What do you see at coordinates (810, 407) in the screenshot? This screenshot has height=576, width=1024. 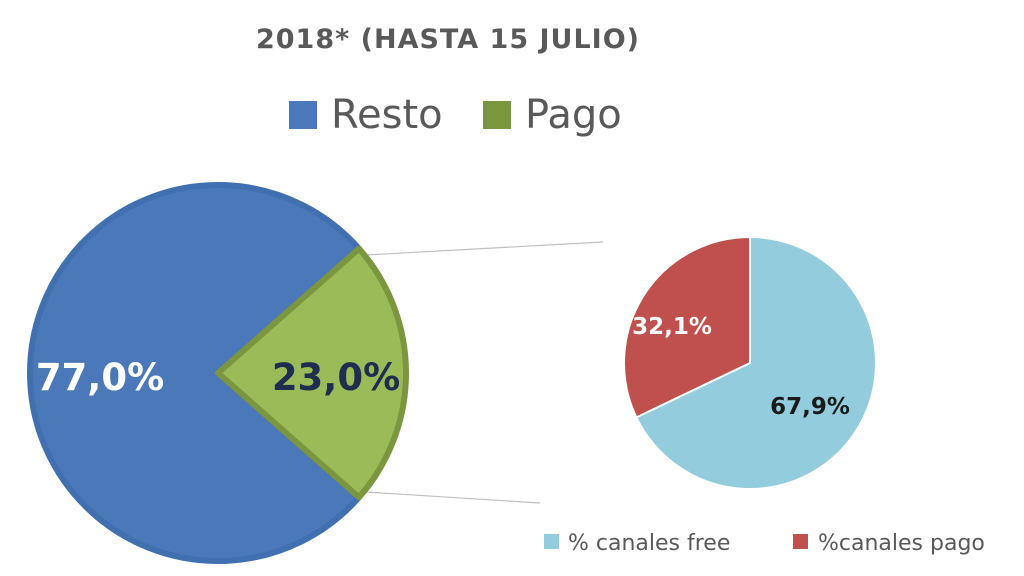 I see `data-label-canales-free: 67,9%` at bounding box center [810, 407].